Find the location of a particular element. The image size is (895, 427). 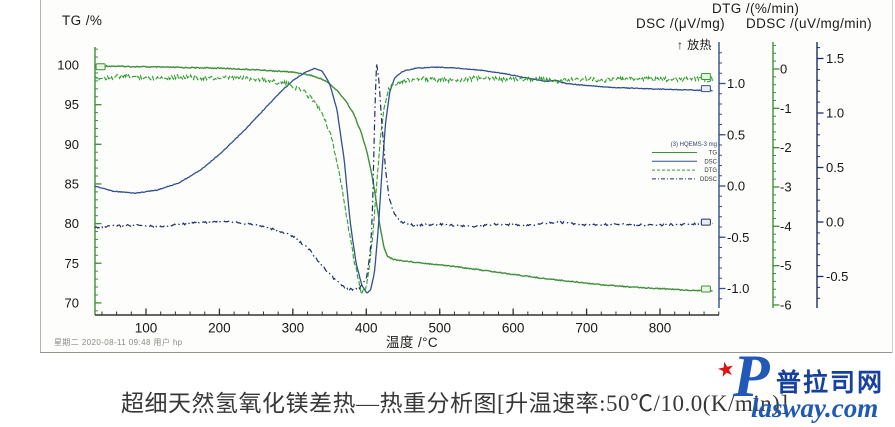

instrument-footer-timestamp: 星期二 2020-08-11 09:48 用户 hp is located at coordinates (118, 342).